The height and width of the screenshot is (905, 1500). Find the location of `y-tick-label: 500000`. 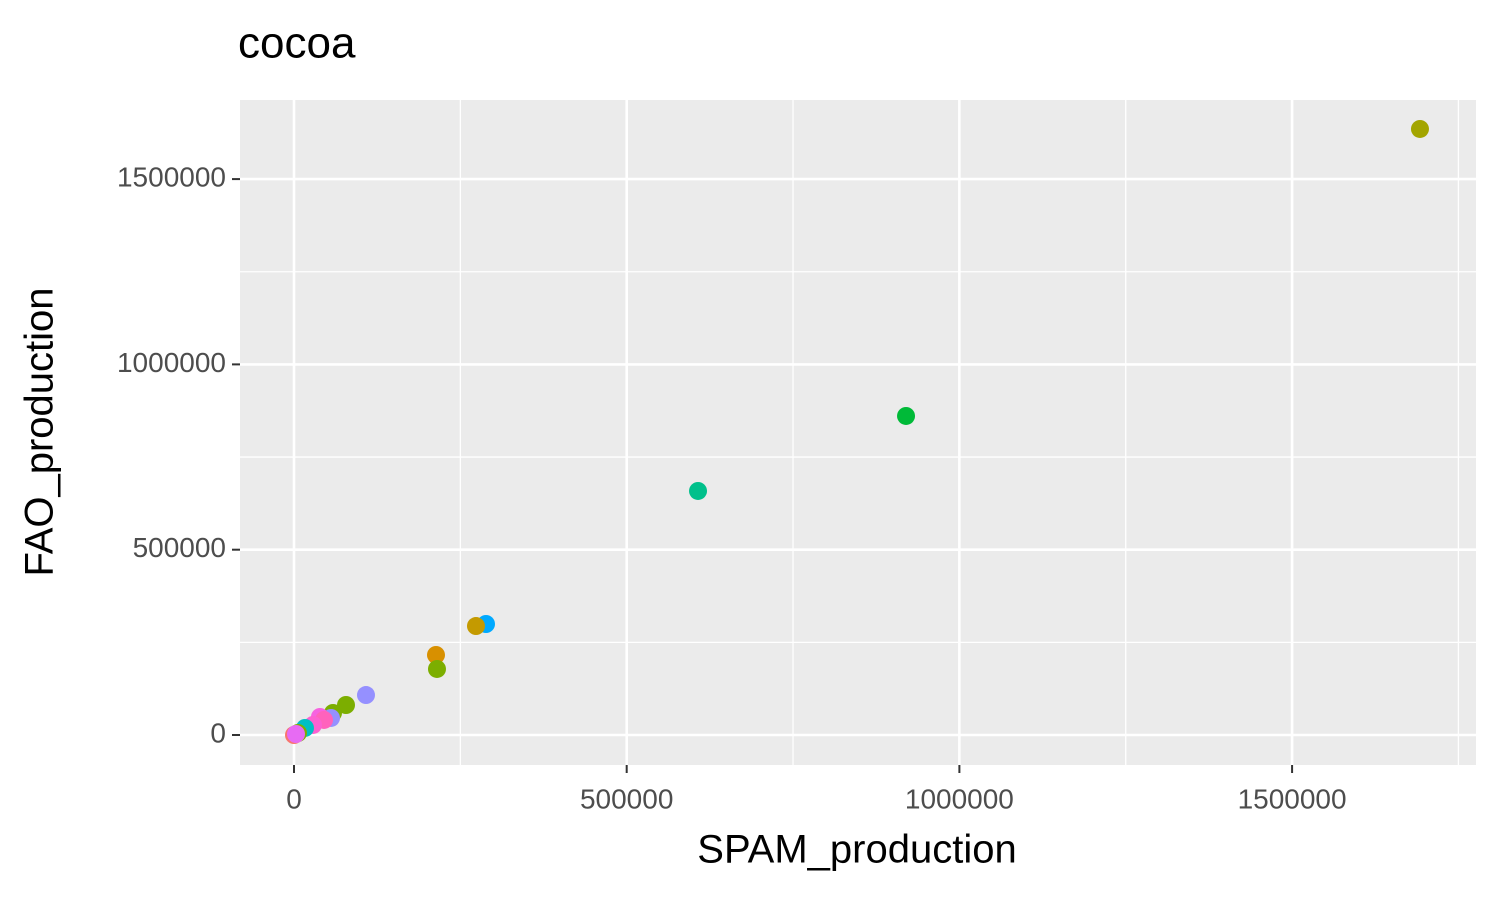

y-tick-label: 500000 is located at coordinates (179, 547).